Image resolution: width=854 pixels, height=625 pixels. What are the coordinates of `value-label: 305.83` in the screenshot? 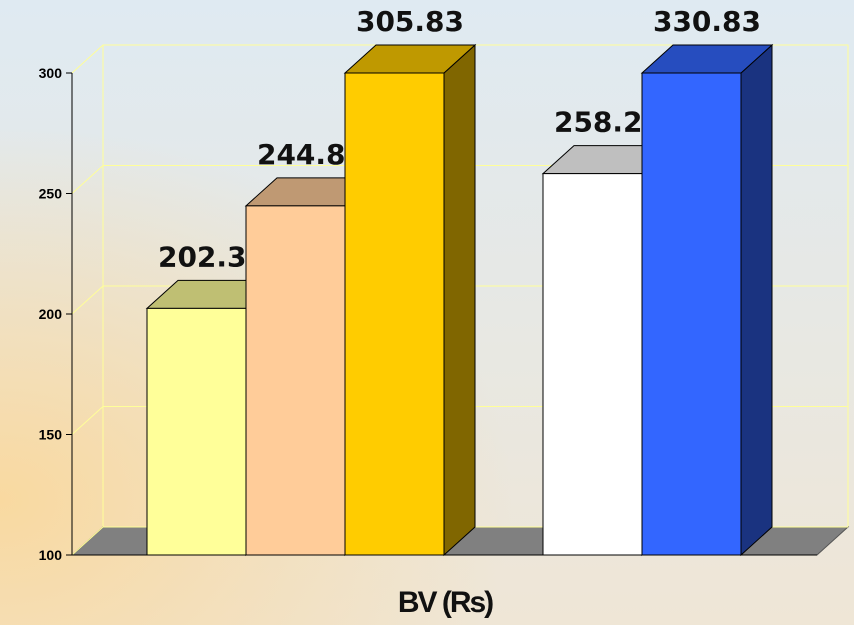 It's located at (410, 21).